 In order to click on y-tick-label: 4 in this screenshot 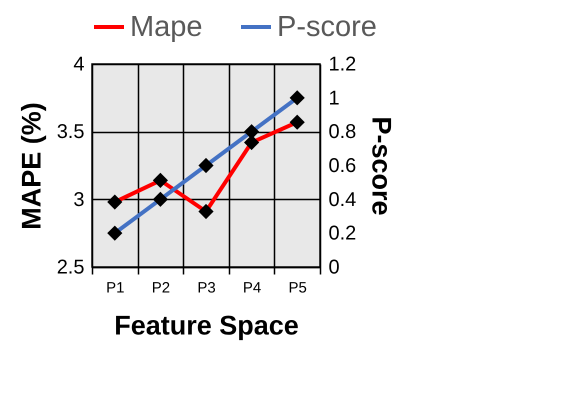, I will do `click(78, 65)`.